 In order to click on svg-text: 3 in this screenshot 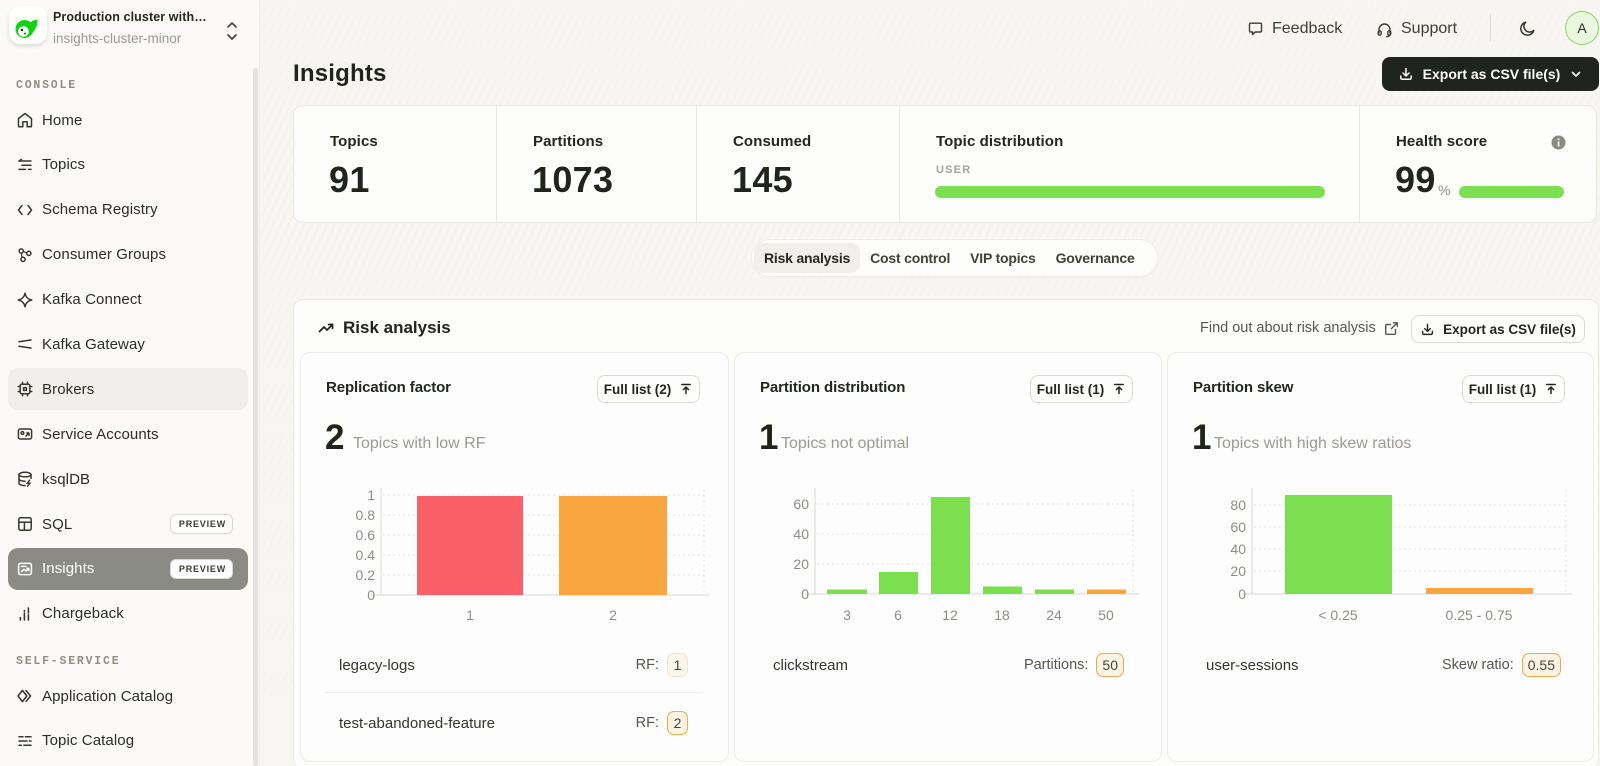, I will do `click(847, 615)`.